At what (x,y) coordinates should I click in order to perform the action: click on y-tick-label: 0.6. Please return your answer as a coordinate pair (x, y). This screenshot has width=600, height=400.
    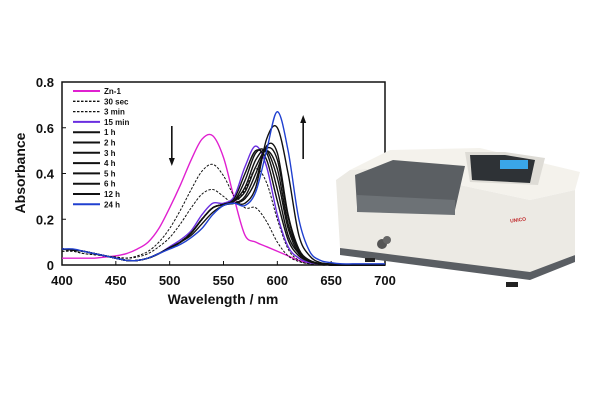
    Looking at the image, I should click on (45, 128).